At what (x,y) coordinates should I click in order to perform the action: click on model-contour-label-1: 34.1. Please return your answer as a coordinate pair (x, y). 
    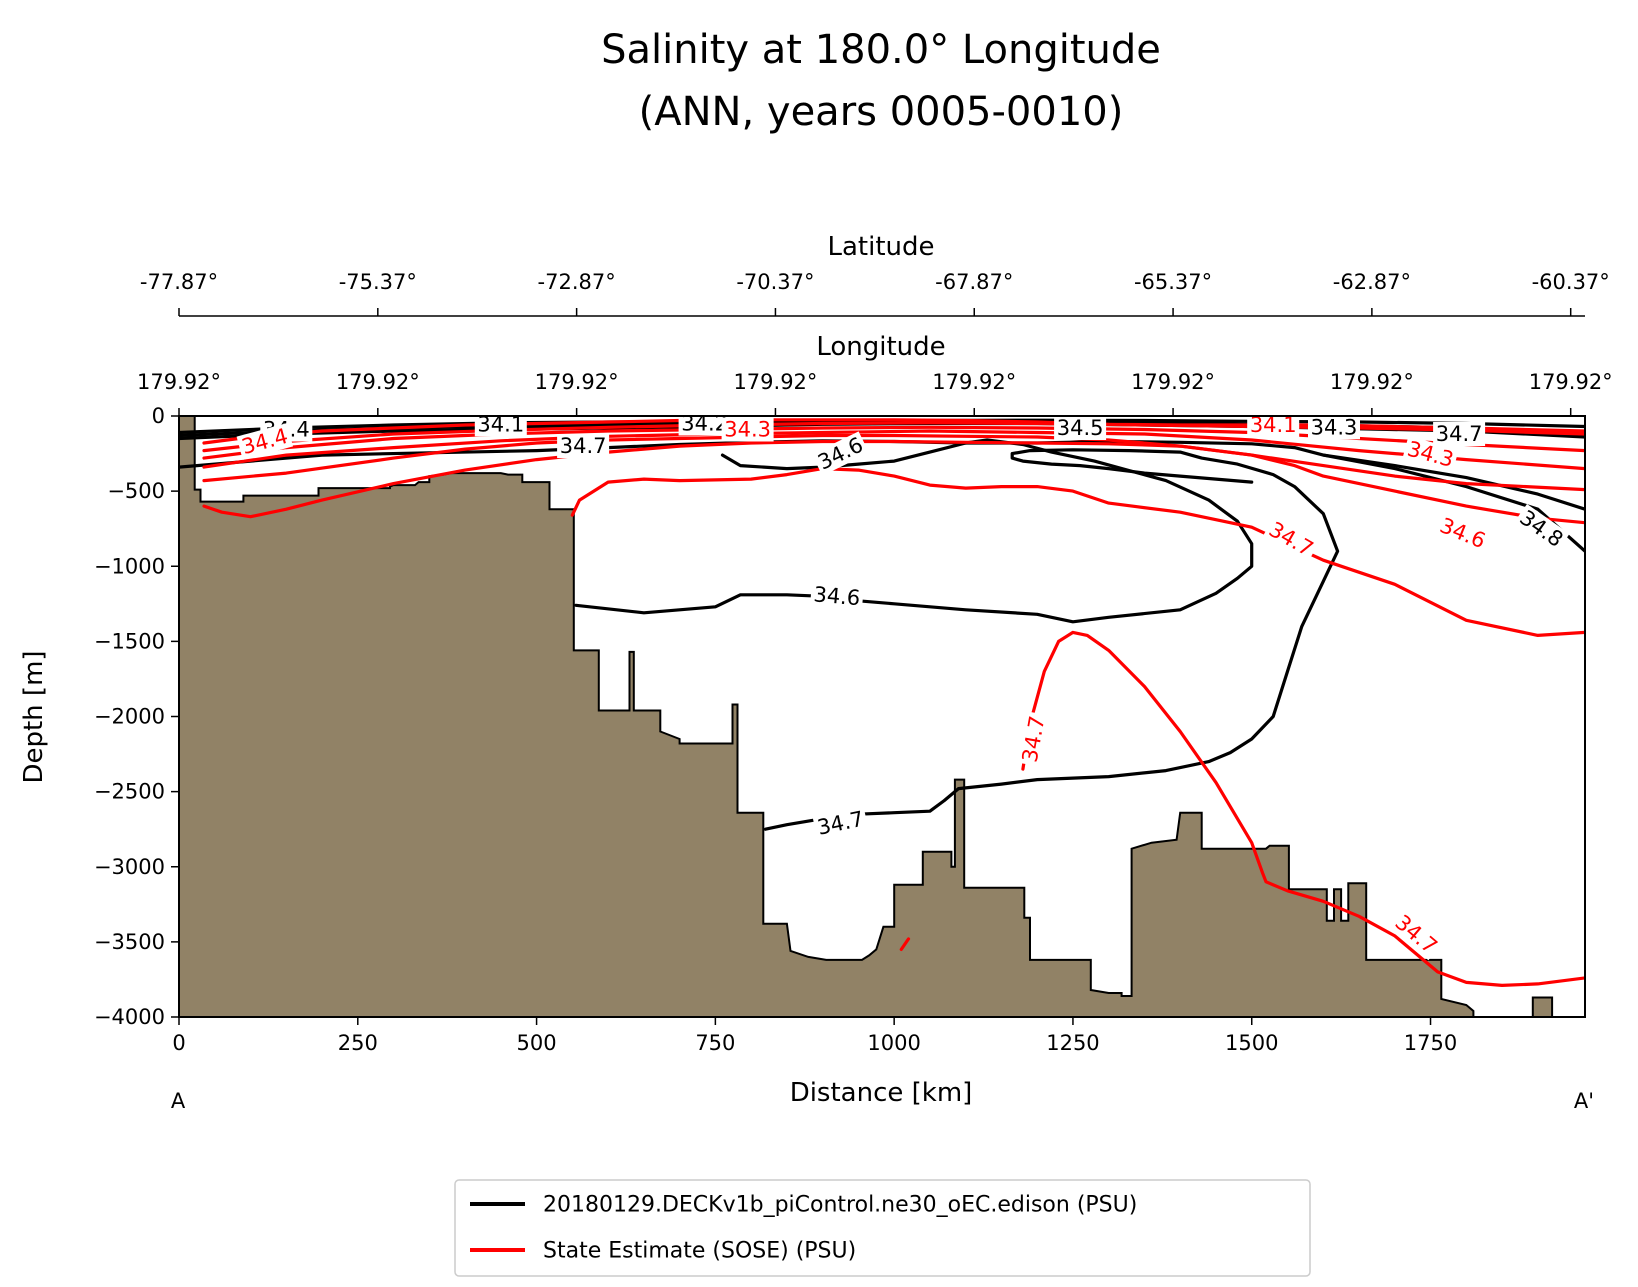
    Looking at the image, I should click on (500, 424).